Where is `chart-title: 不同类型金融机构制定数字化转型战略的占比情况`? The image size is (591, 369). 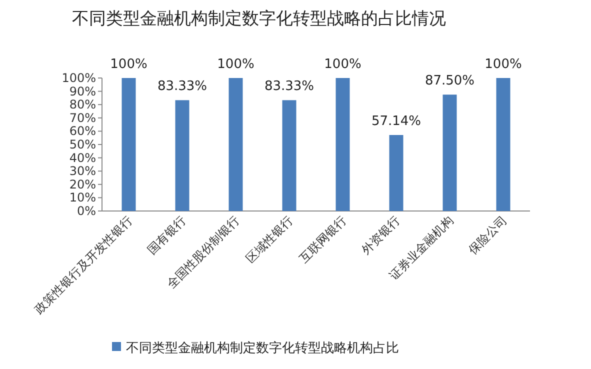 chart-title: 不同类型金融机构制定数字化转型战略的占比情况 is located at coordinates (259, 19).